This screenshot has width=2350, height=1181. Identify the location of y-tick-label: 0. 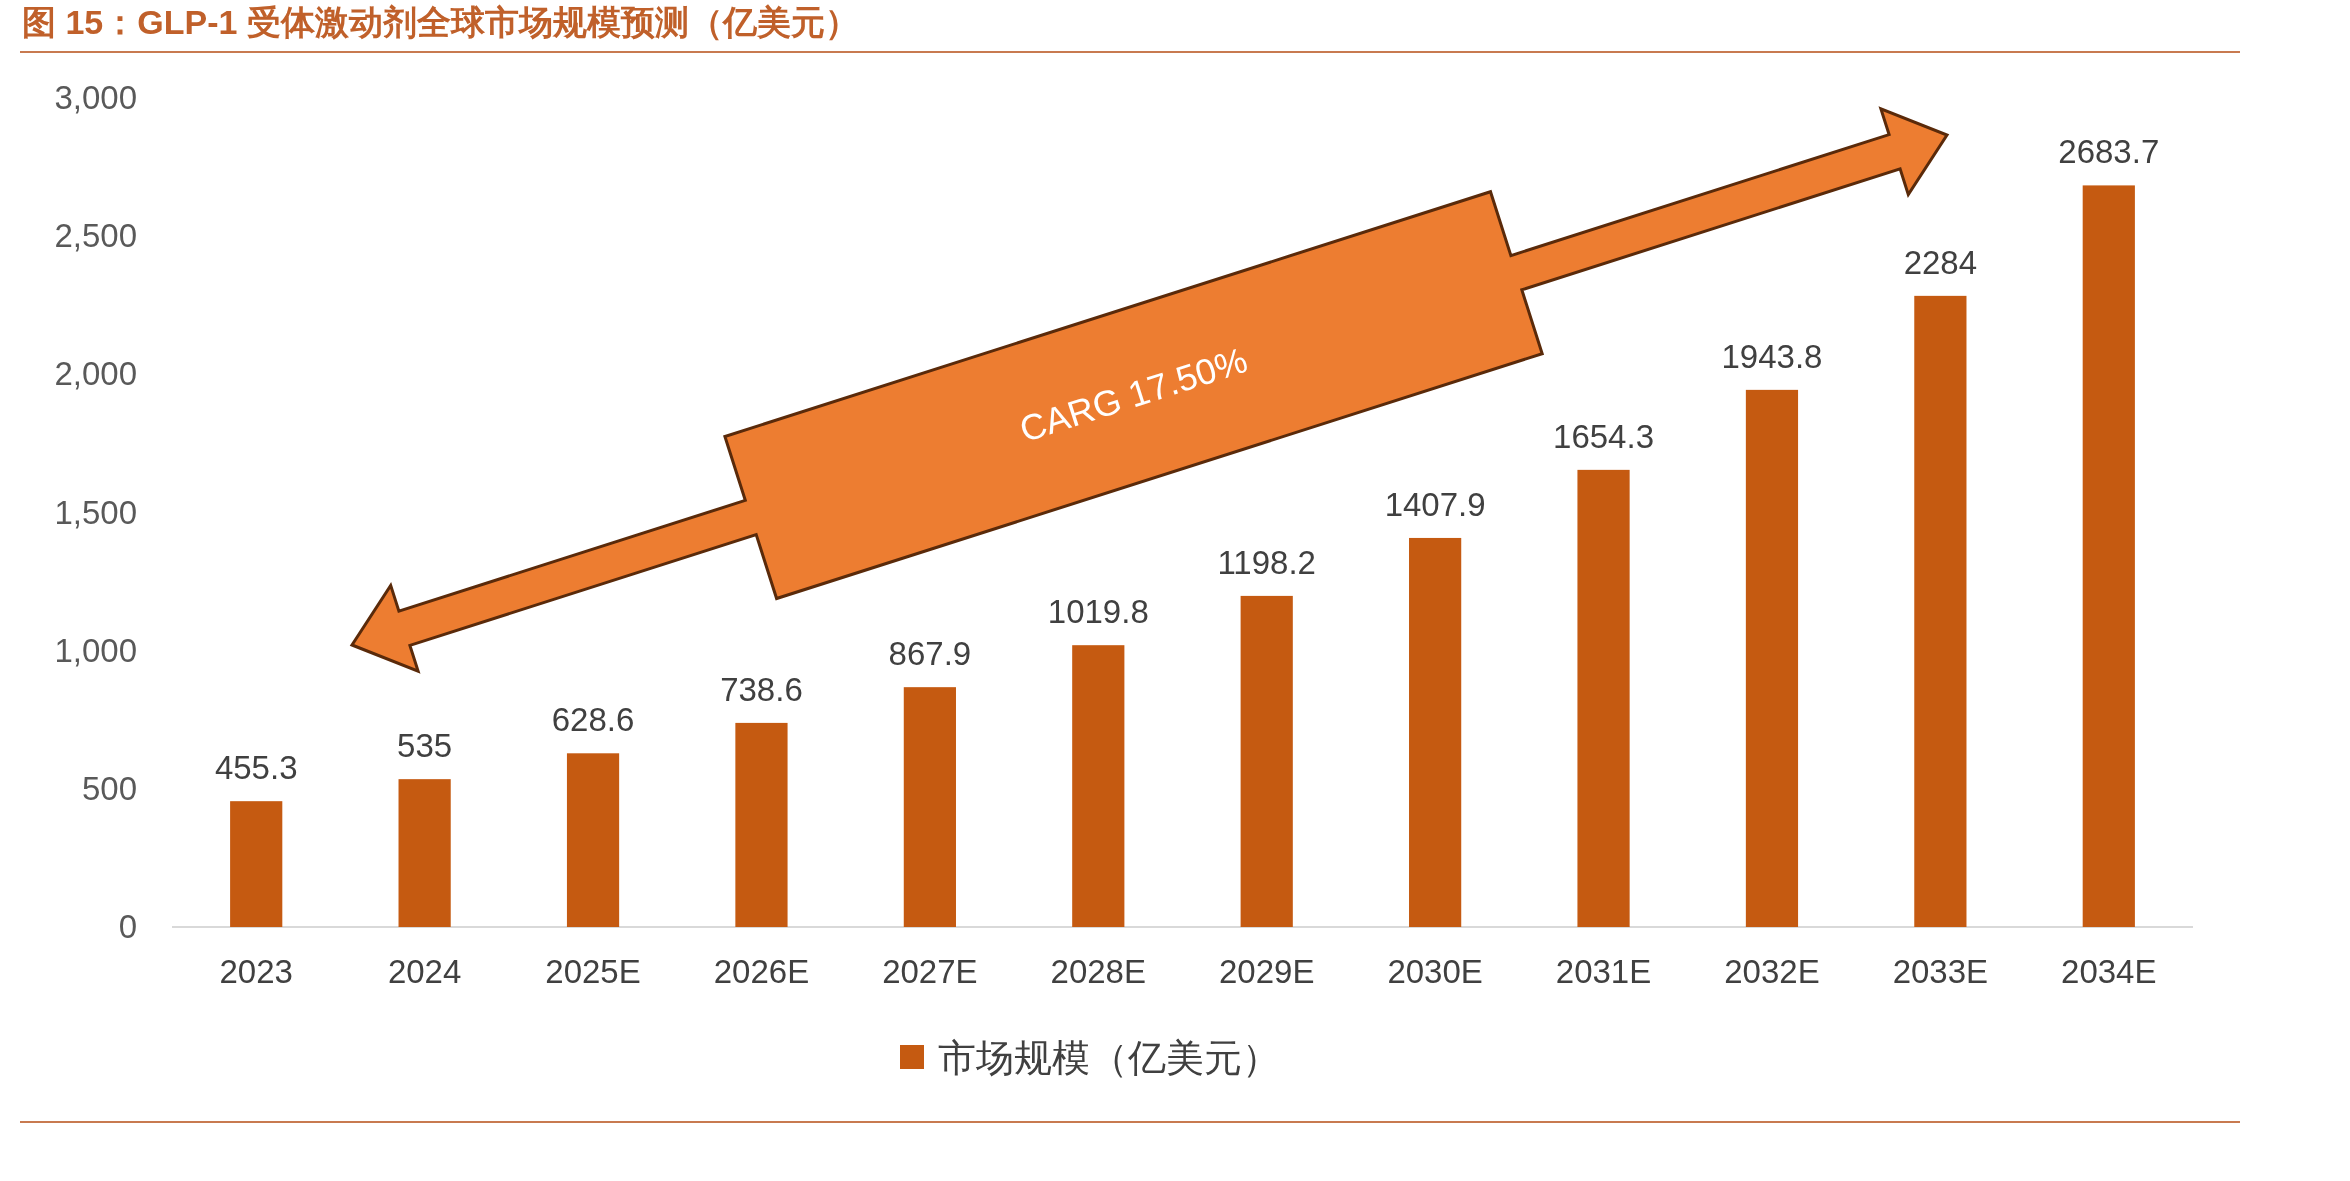
(127, 926).